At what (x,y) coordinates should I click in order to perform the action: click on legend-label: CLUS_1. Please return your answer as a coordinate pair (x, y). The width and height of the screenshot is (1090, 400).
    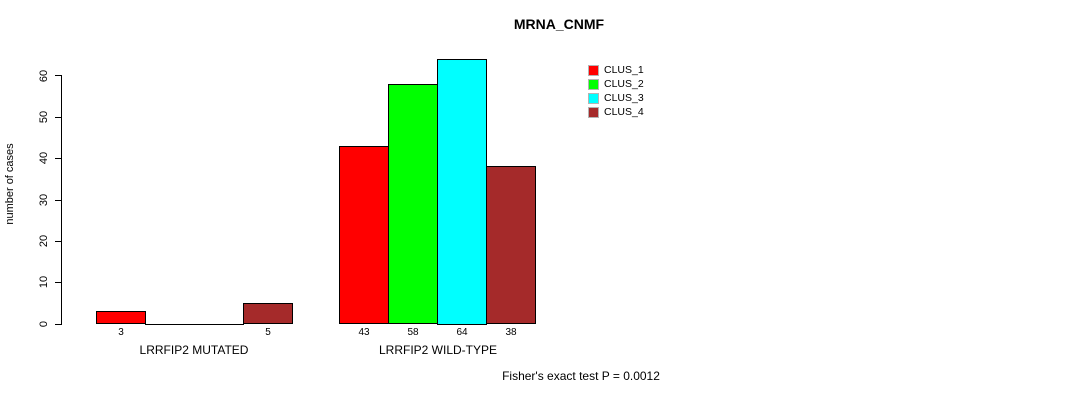
    Looking at the image, I should click on (624, 69).